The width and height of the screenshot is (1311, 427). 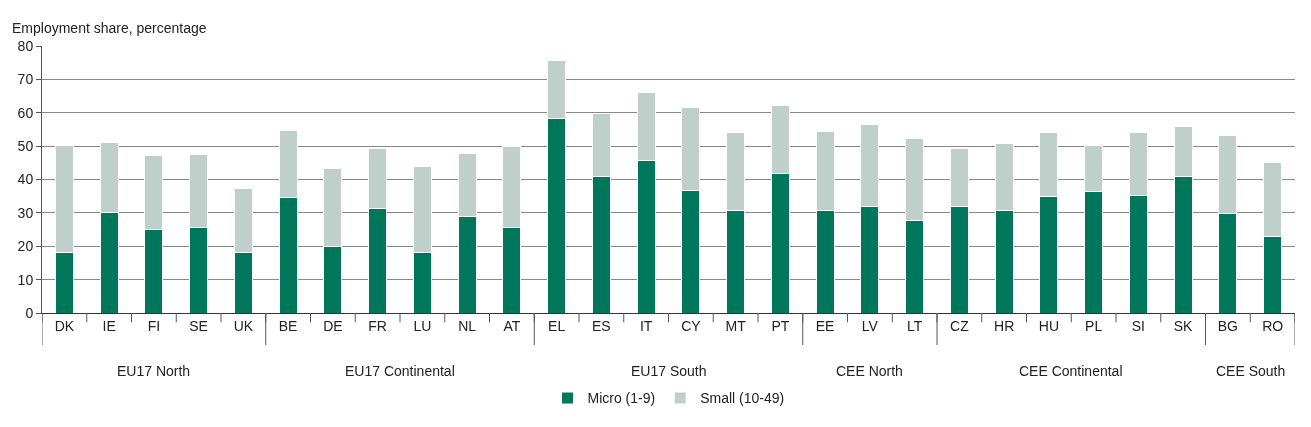 I want to click on x-tick-label: NL, so click(x=467, y=325).